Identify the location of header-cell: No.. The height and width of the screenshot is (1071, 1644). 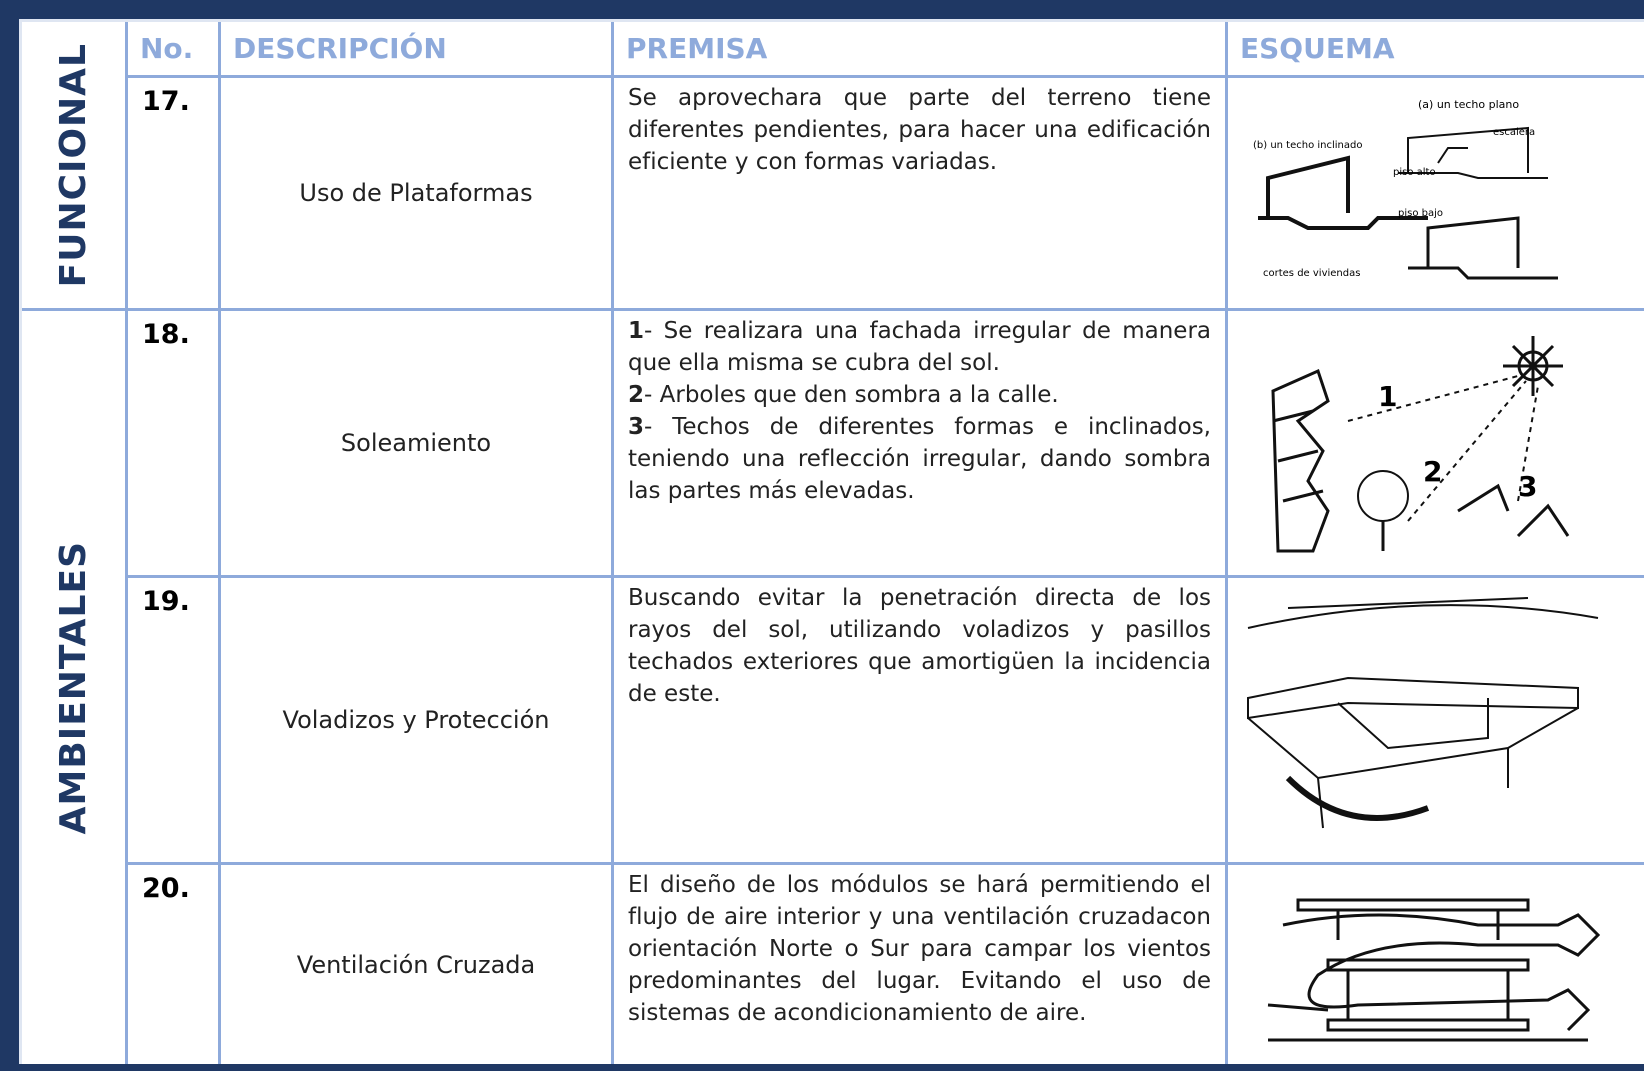
(173, 50).